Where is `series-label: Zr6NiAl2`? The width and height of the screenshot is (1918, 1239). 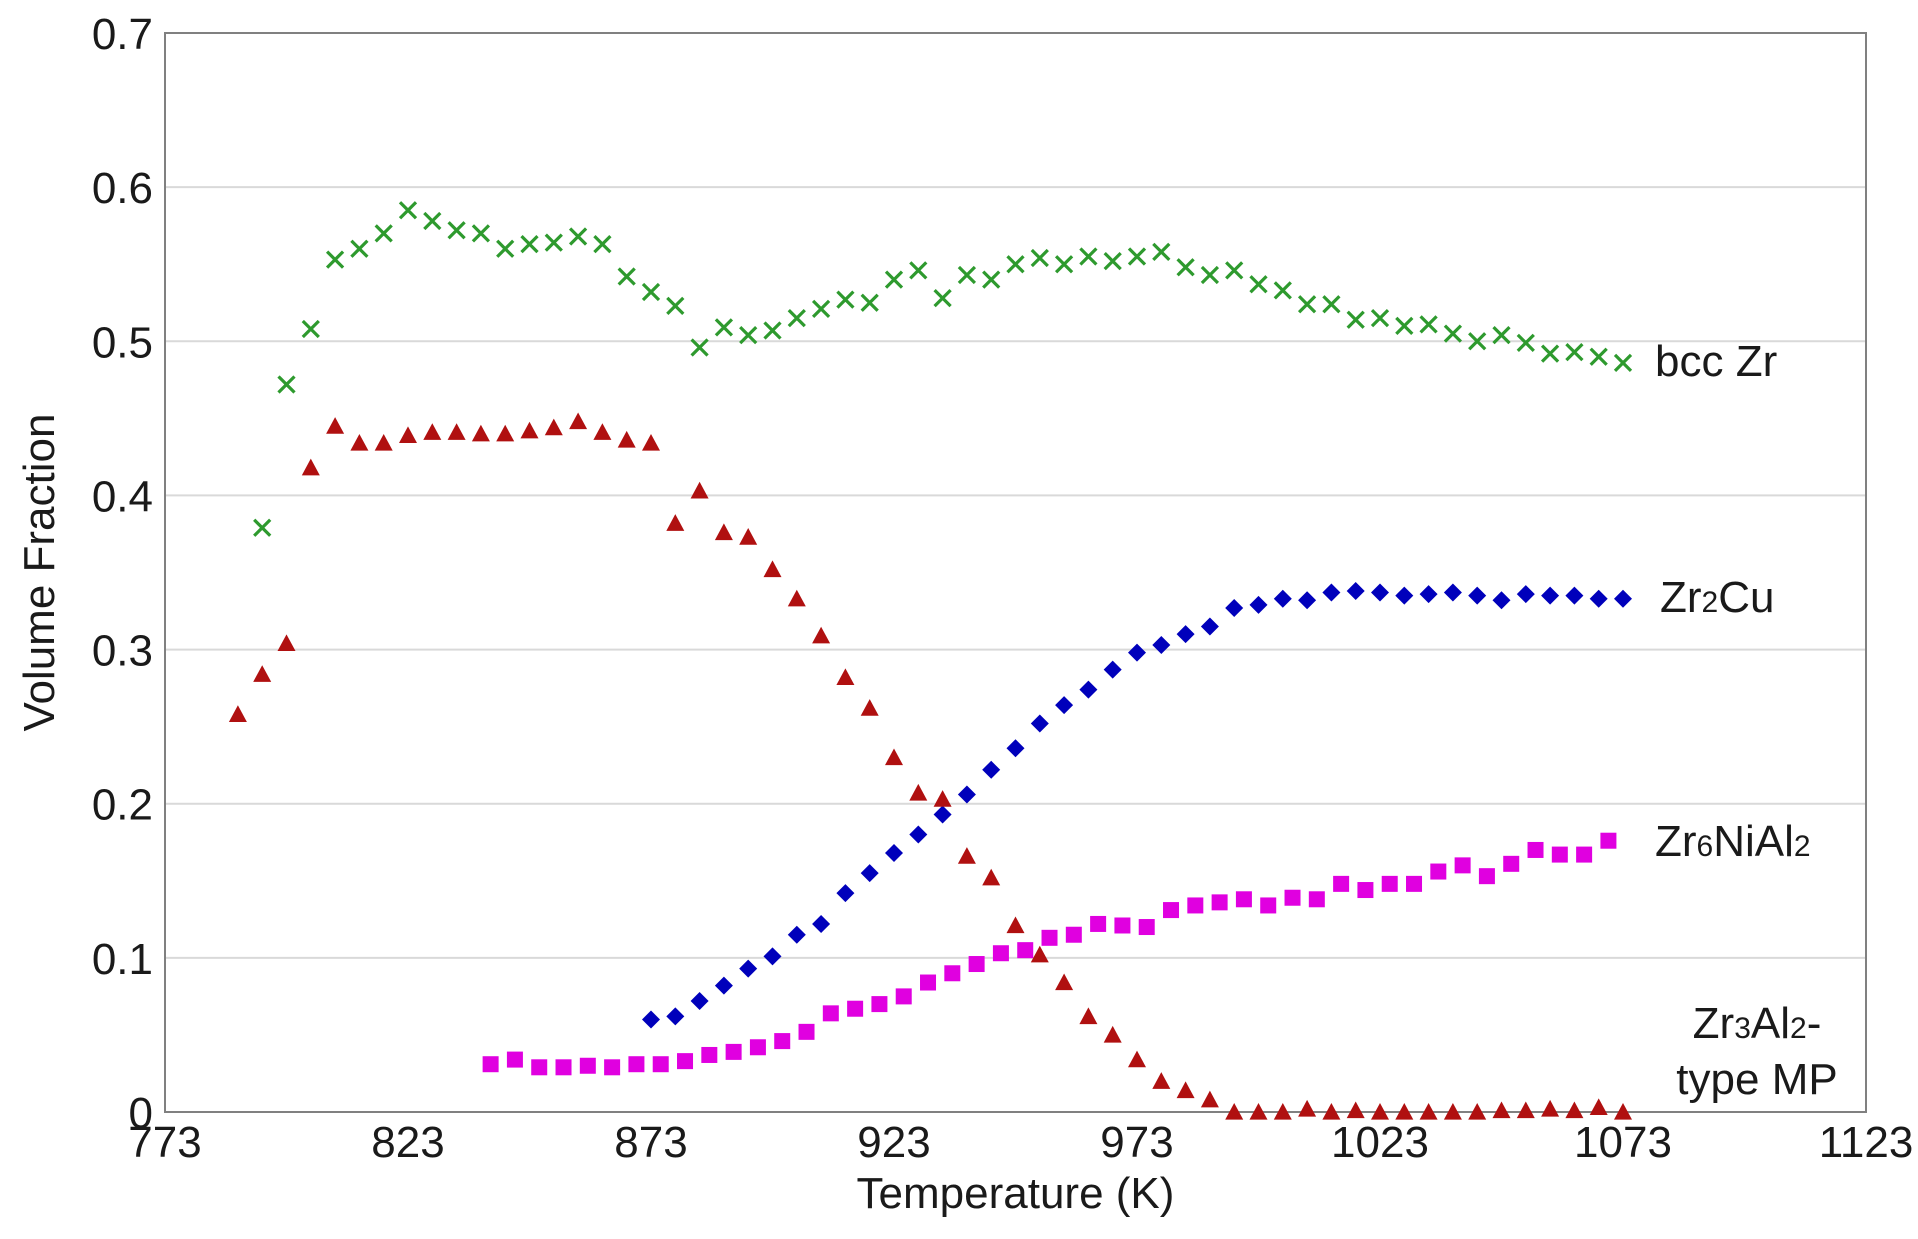
series-label: Zr6NiAl2 is located at coordinates (1733, 841).